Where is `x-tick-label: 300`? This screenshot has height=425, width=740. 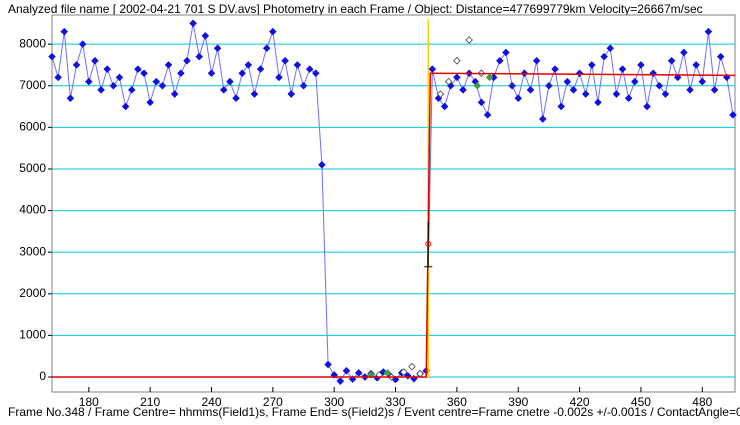
x-tick-label: 300 is located at coordinates (334, 402).